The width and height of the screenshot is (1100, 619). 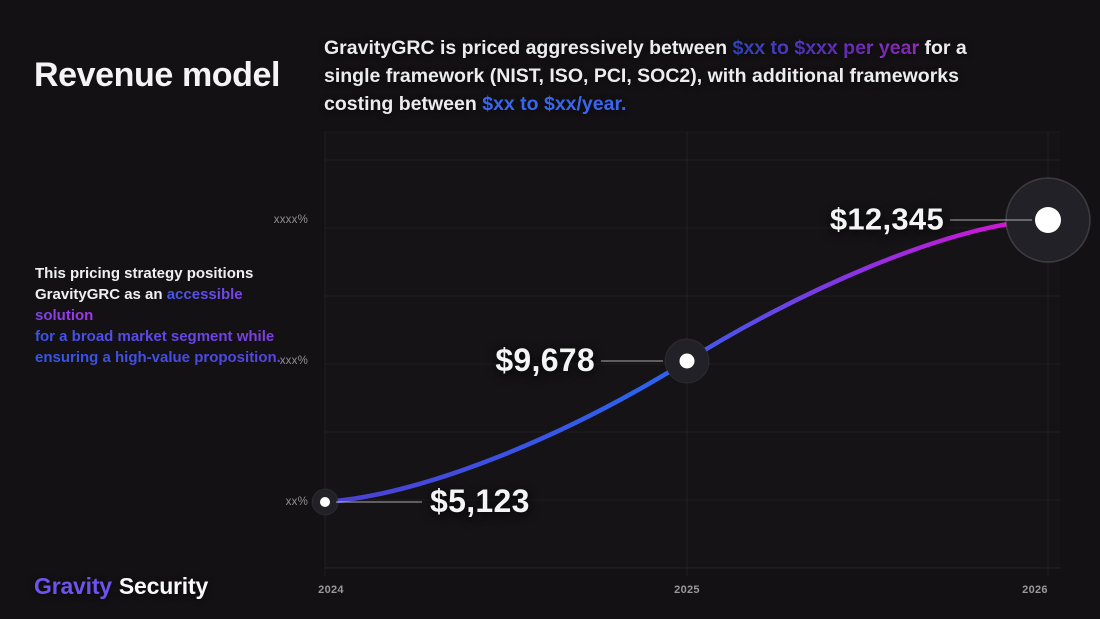 I want to click on note-line-3: for a broad market segment while, so click(x=170, y=336).